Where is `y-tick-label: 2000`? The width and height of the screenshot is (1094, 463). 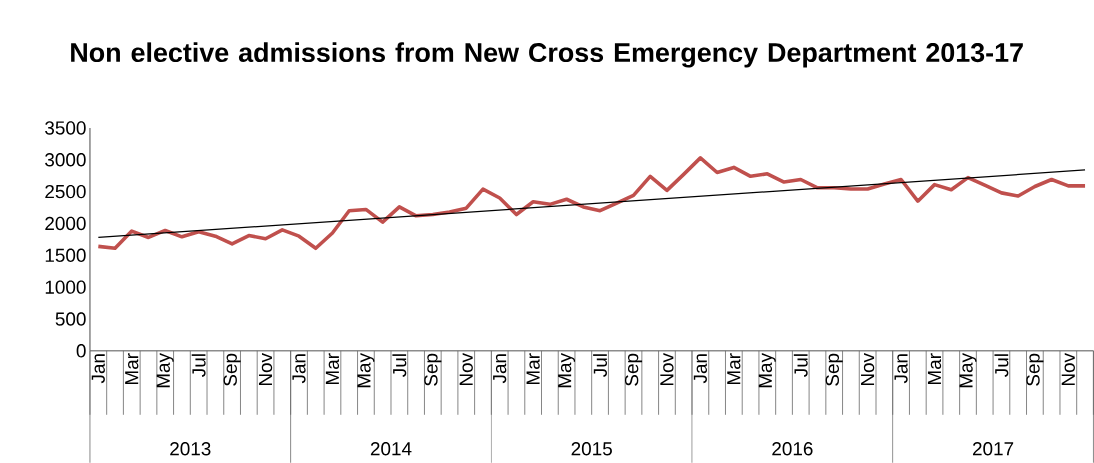 y-tick-label: 2000 is located at coordinates (65, 223).